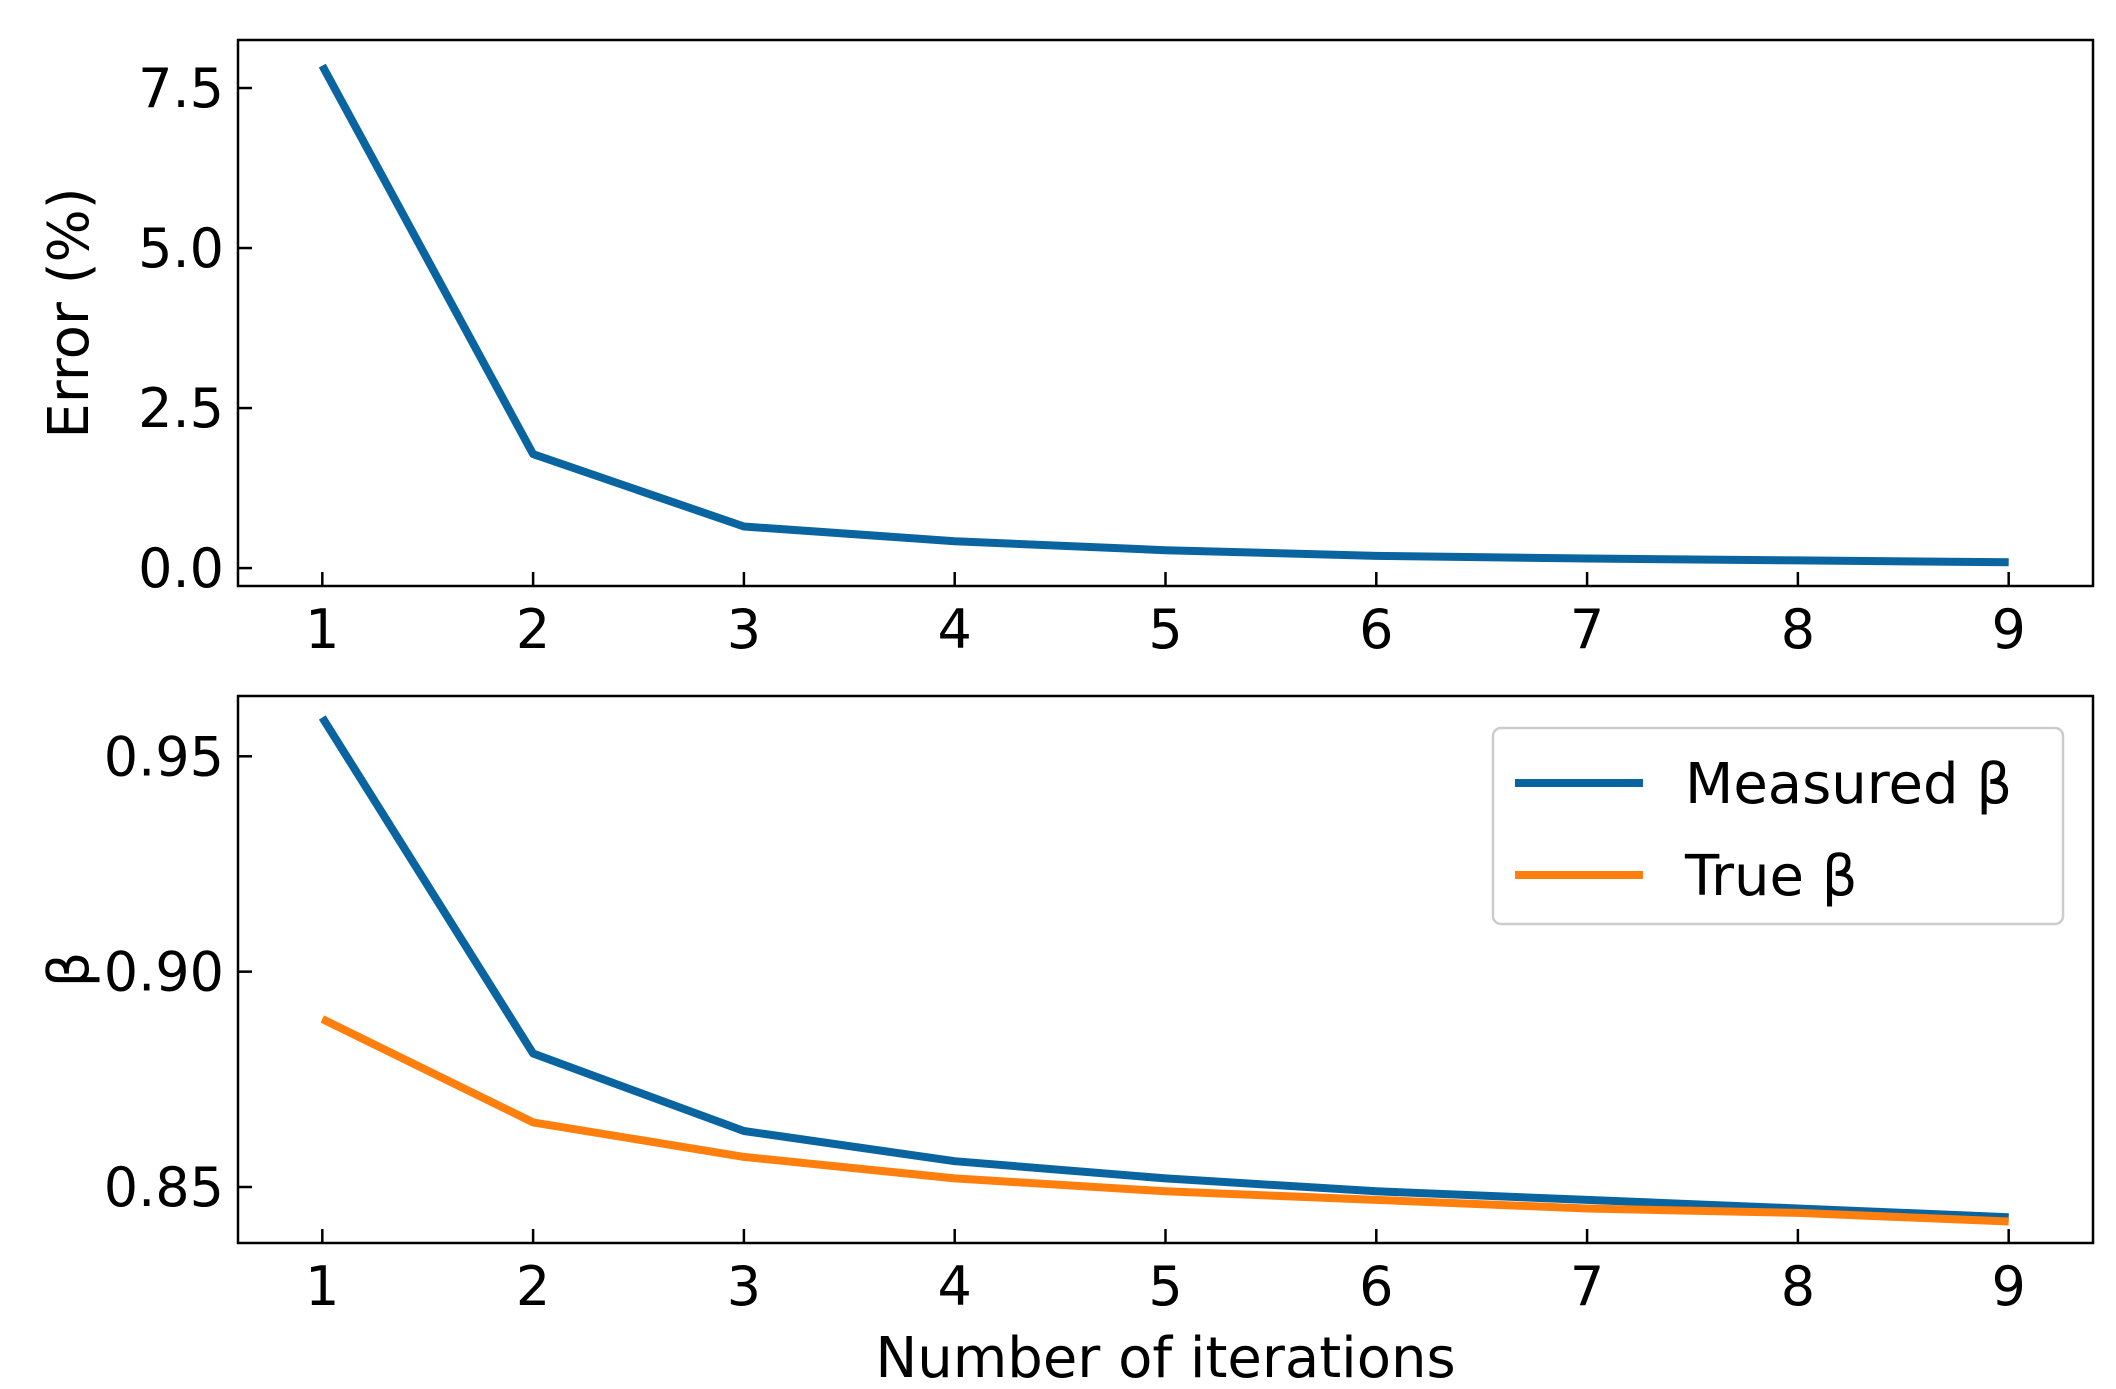  What do you see at coordinates (322, 629) in the screenshot?
I see `error-x-tick-label: 1` at bounding box center [322, 629].